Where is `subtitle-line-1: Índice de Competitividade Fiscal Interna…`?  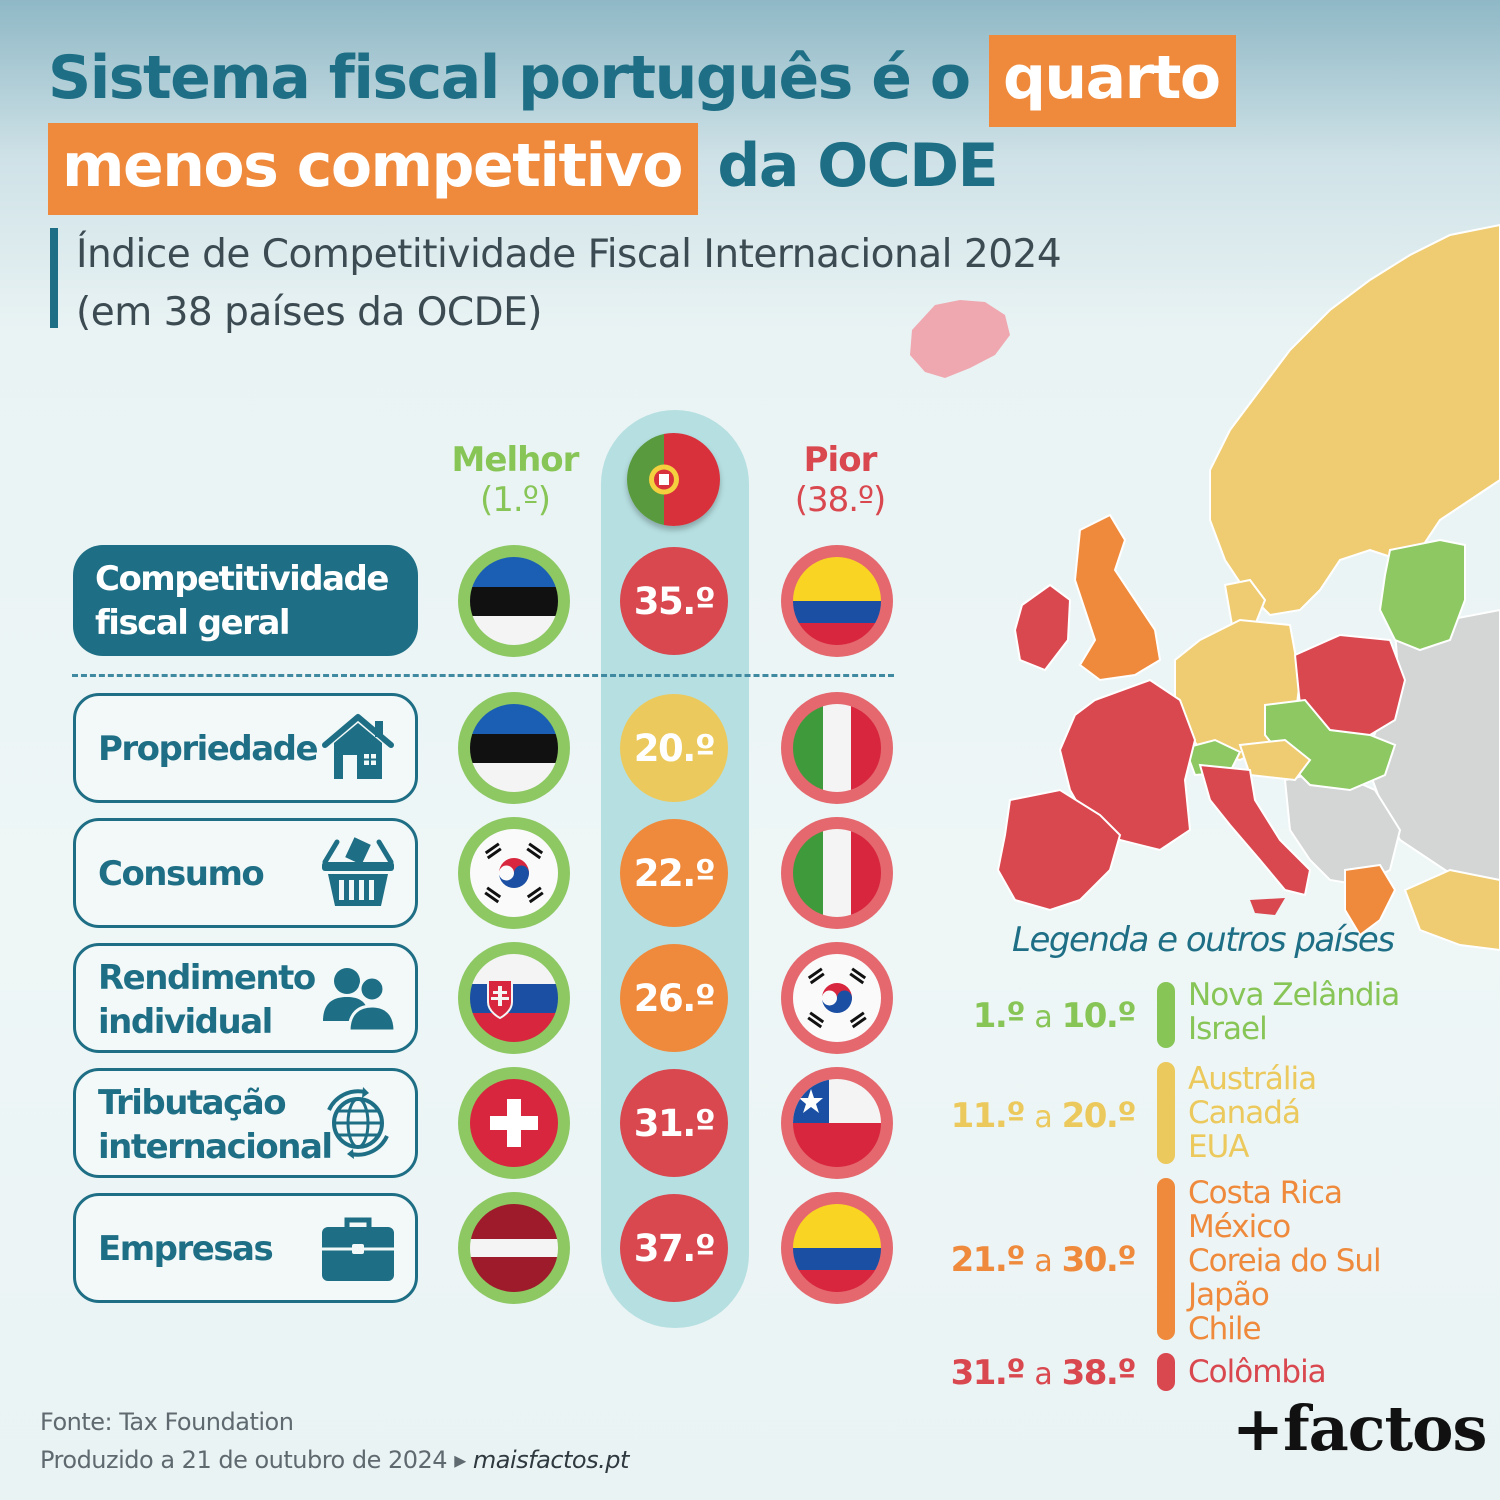 subtitle-line-1: Índice de Competitividade Fiscal Interna… is located at coordinates (569, 254).